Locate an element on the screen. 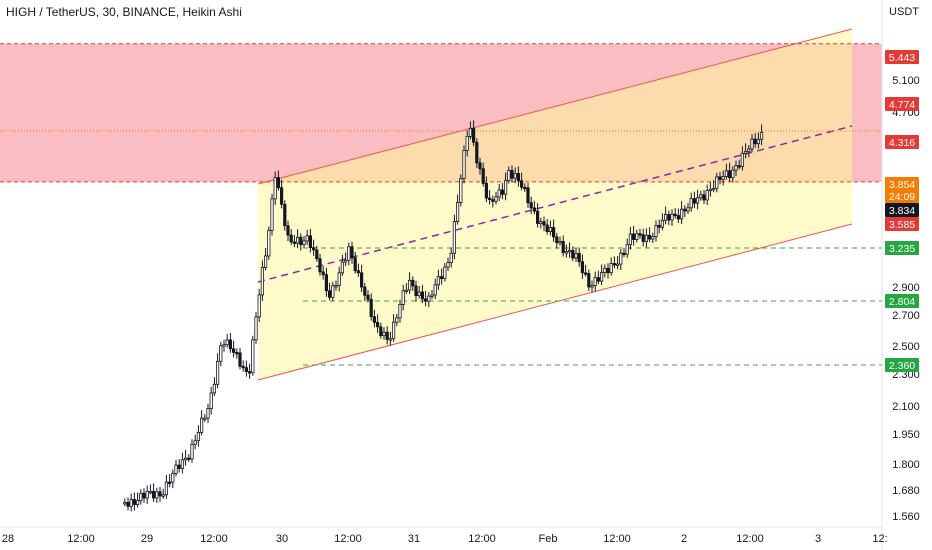  price-axis-tick: 2.100 is located at coordinates (906, 407).